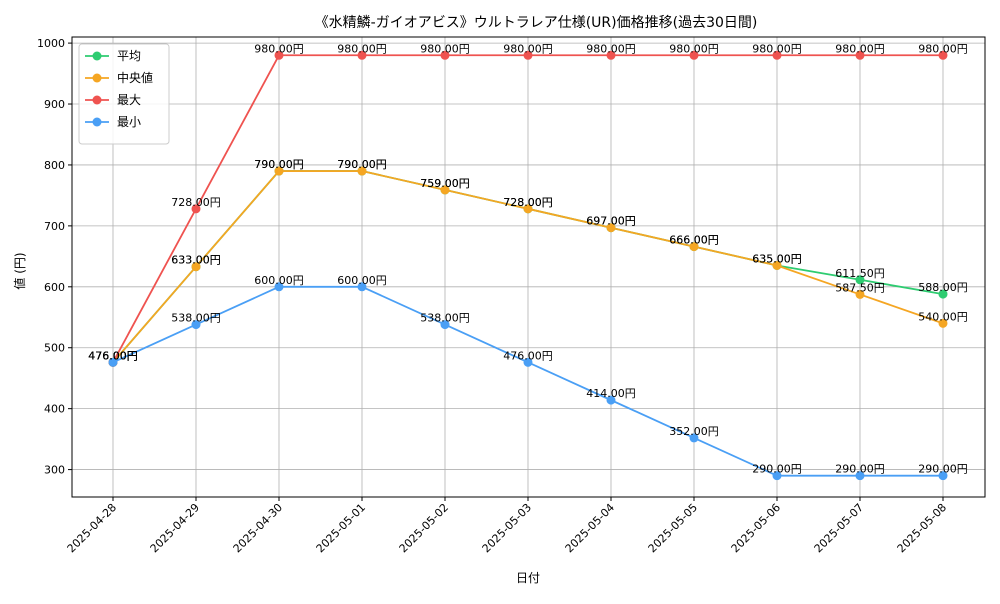  What do you see at coordinates (51, 43) in the screenshot?
I see `y-tick-label: 1000` at bounding box center [51, 43].